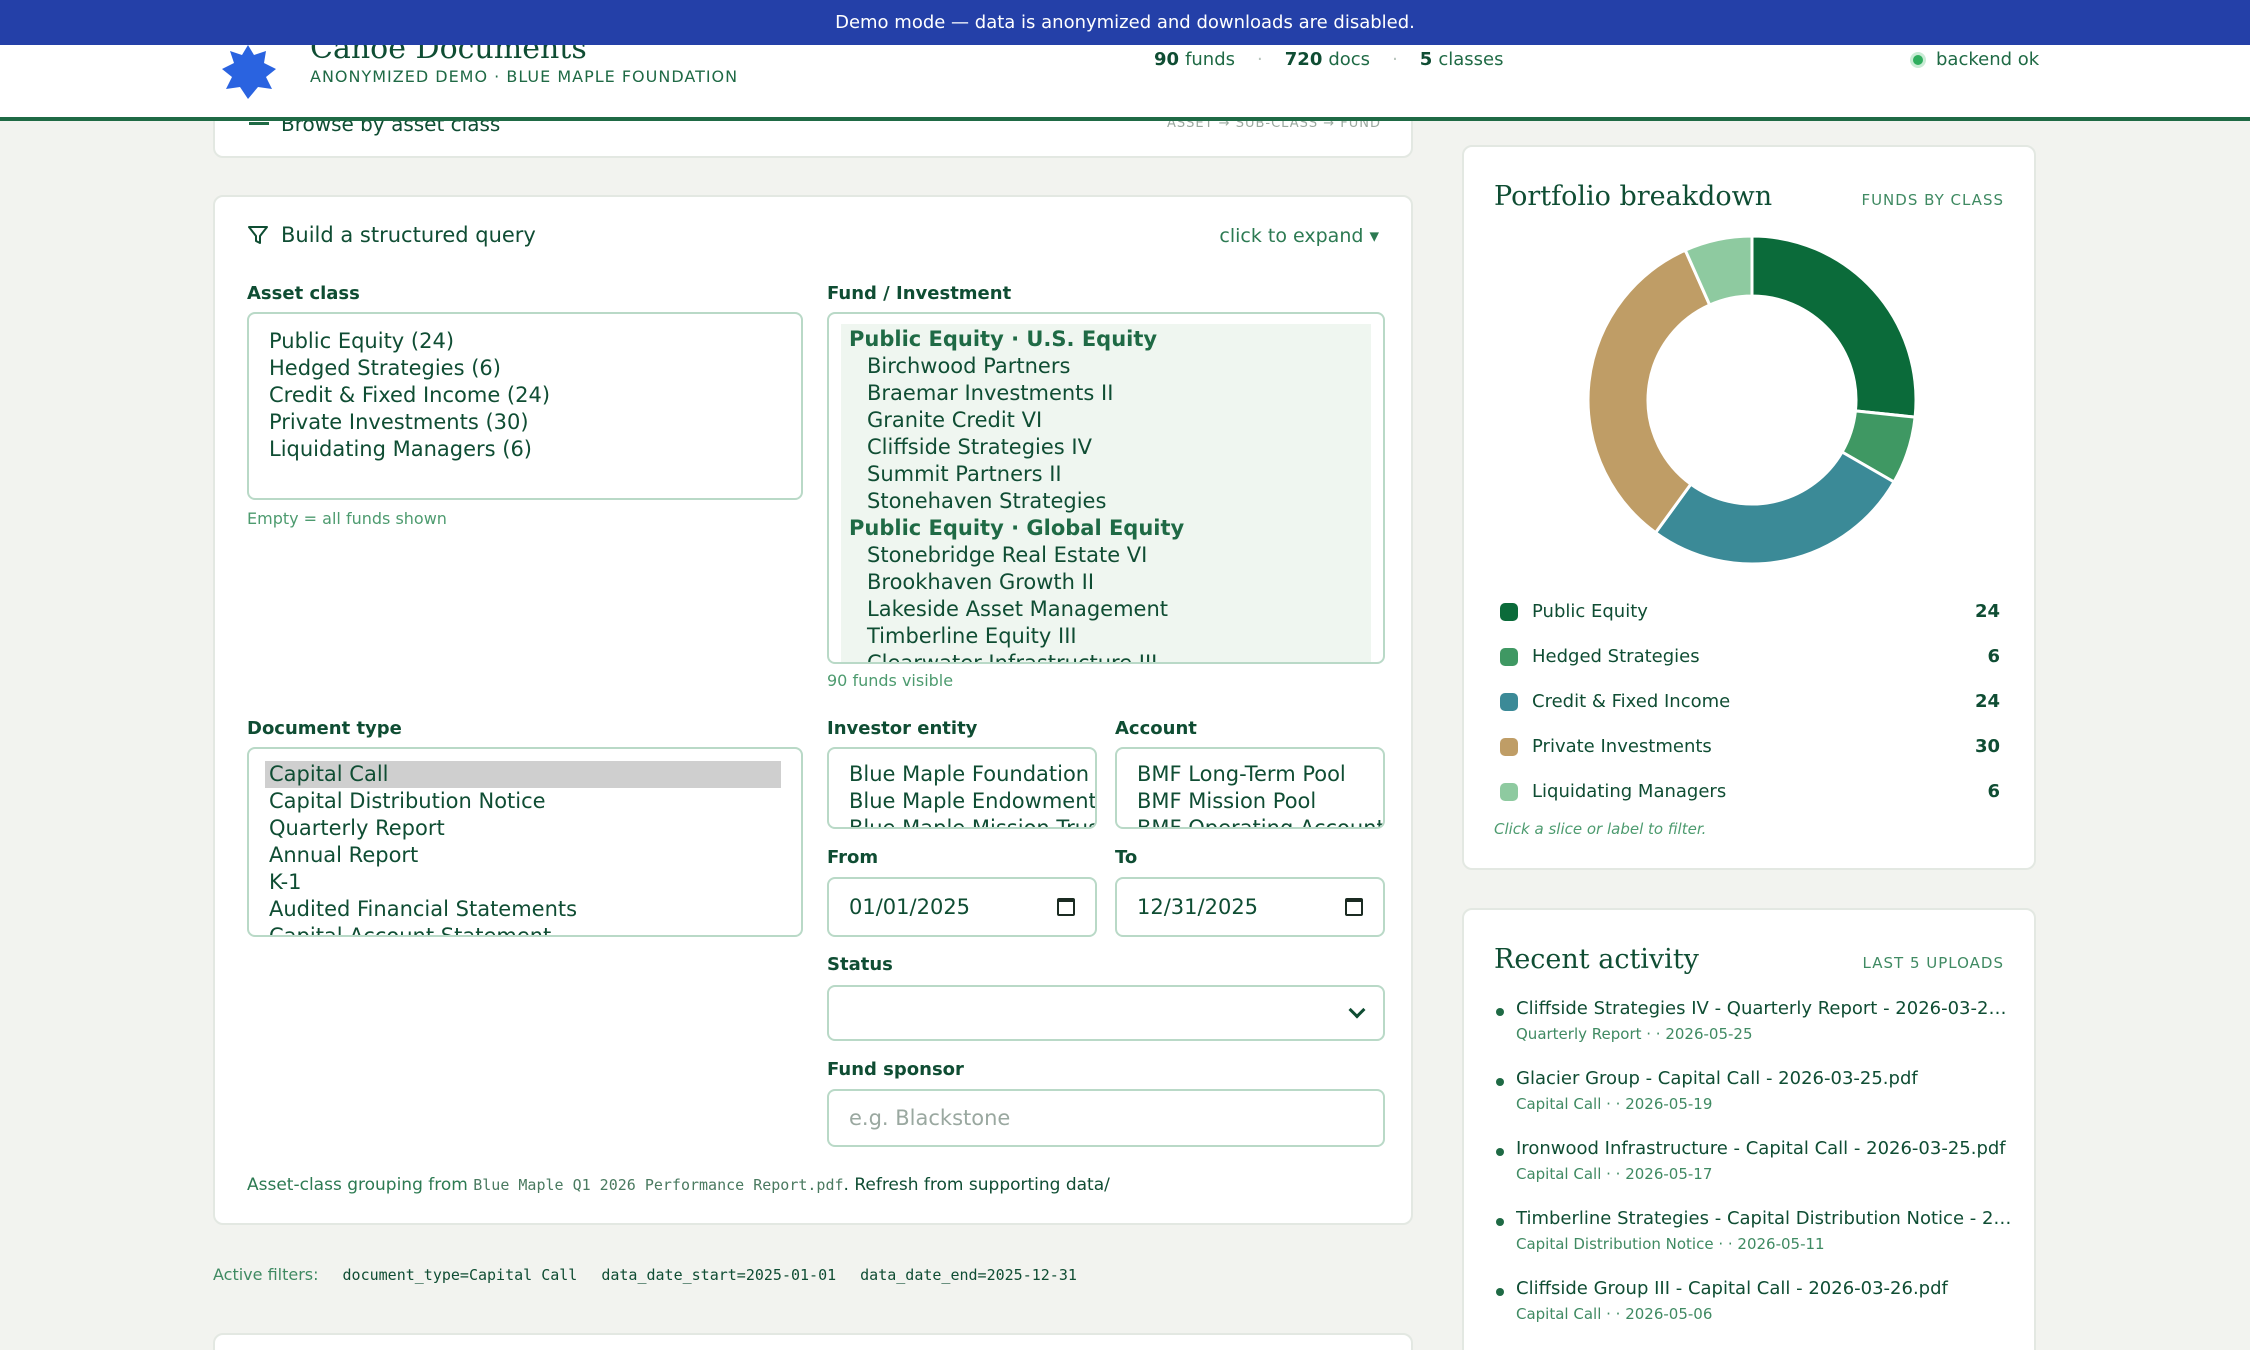 The width and height of the screenshot is (2250, 1350). I want to click on status-select, so click(1106, 1013).